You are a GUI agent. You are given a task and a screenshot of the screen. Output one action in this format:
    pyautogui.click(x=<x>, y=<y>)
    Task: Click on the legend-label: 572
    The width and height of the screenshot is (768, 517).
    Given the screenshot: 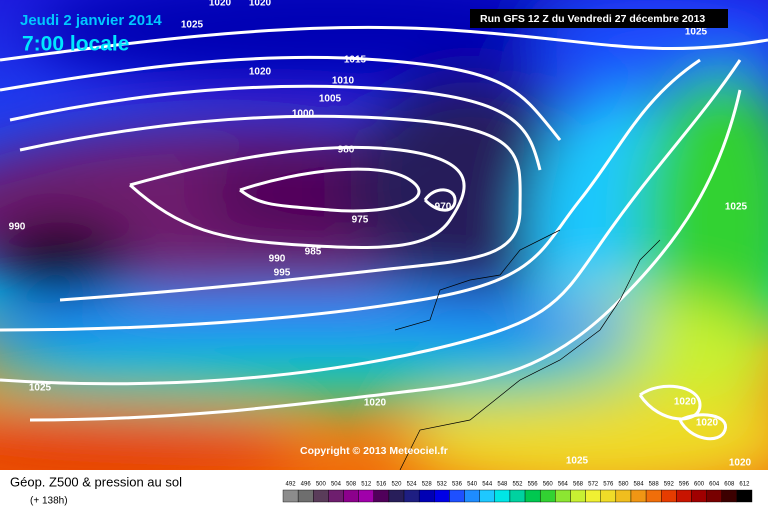 What is the action you would take?
    pyautogui.click(x=593, y=485)
    